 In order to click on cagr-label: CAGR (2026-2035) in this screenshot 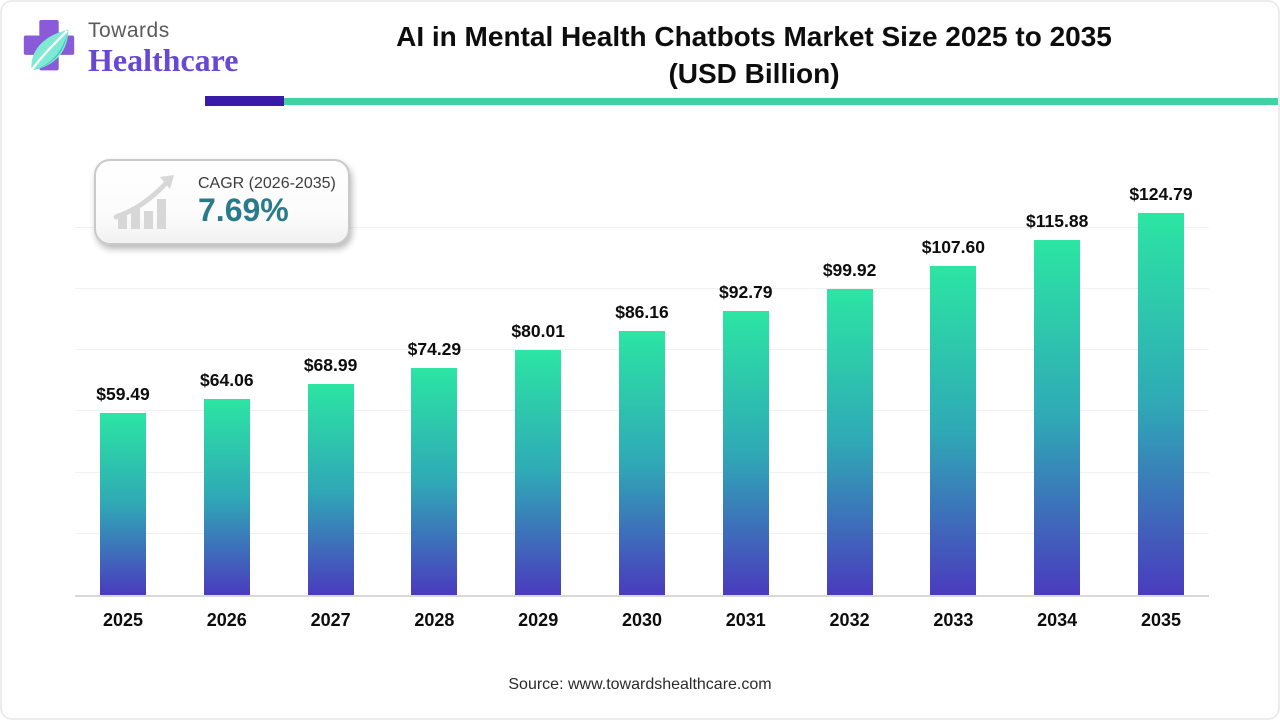, I will do `click(267, 184)`.